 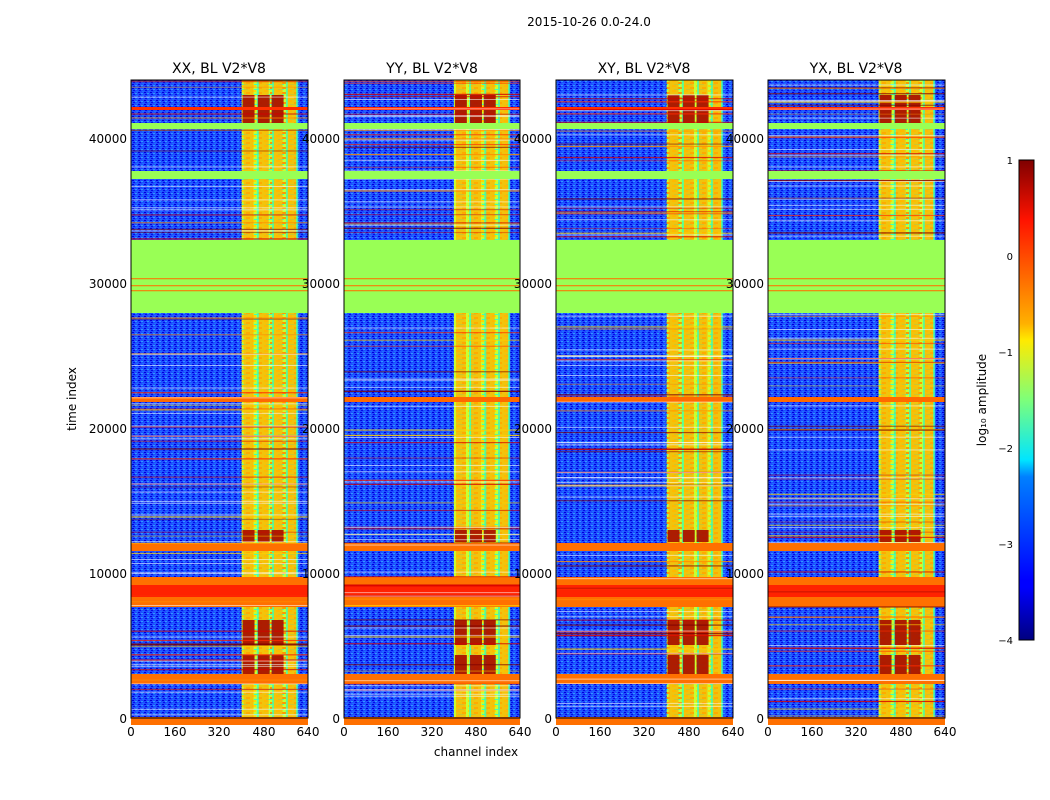 I want to click on y-tick-label: 40000, so click(x=533, y=139).